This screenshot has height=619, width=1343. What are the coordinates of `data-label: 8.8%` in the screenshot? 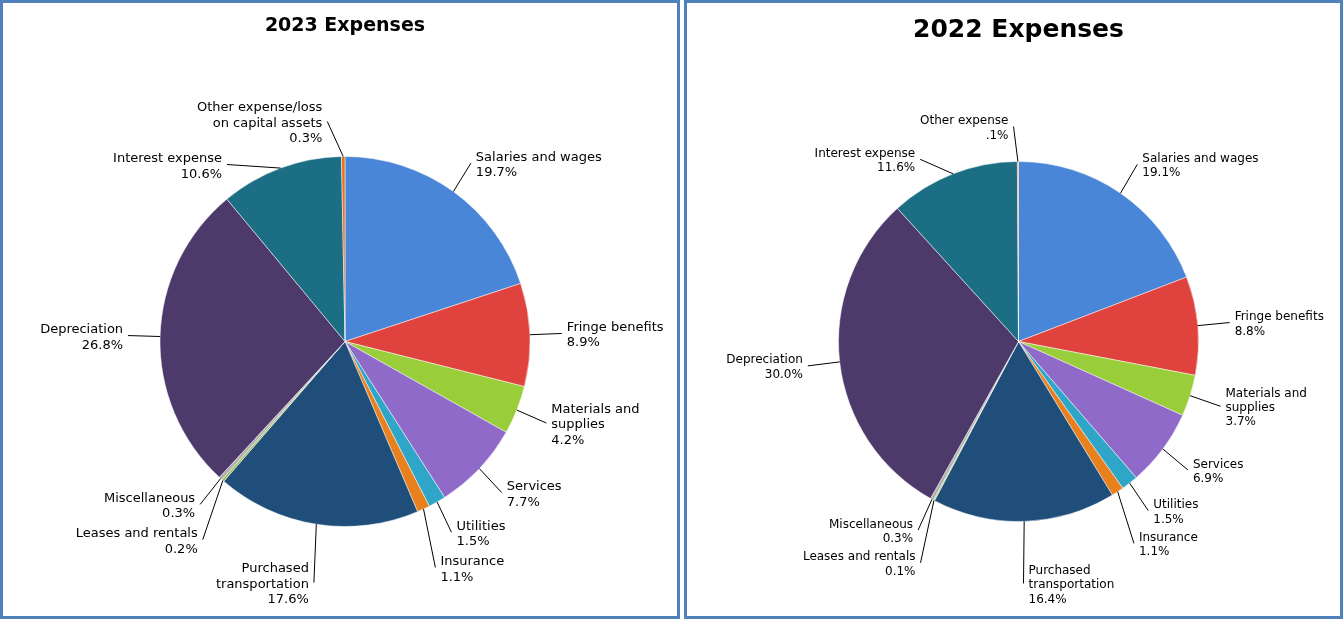 It's located at (1250, 330).